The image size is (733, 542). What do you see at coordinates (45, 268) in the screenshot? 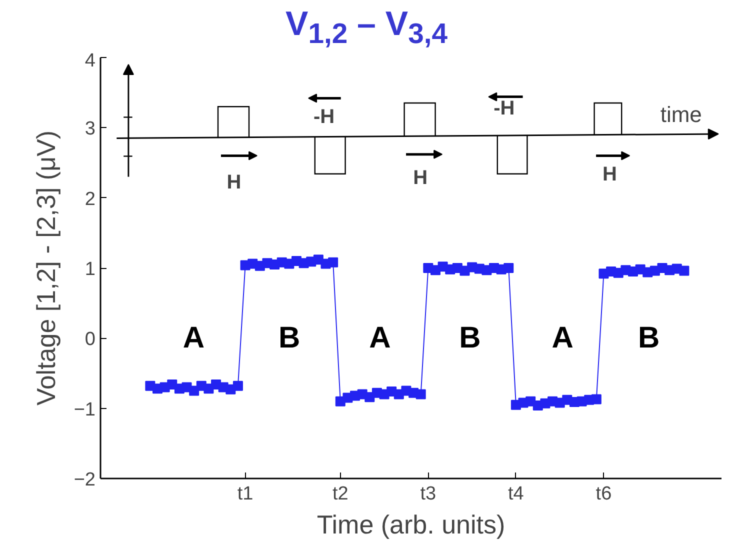
I see `y-axis-title: Voltage [1,2] - [2,3] (μV)` at bounding box center [45, 268].